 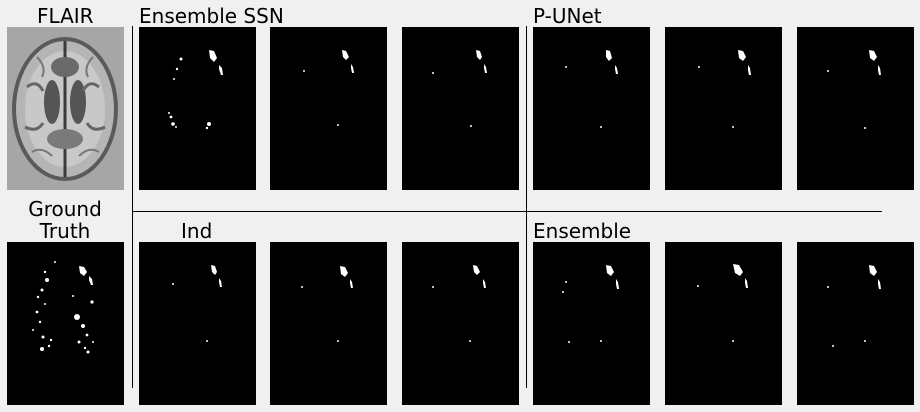 What do you see at coordinates (197, 231) in the screenshot?
I see `ind-title: Ind` at bounding box center [197, 231].